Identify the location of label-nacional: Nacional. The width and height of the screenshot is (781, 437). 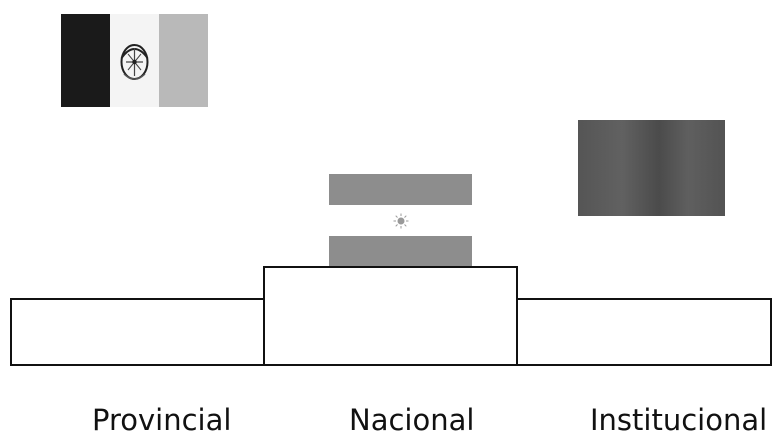
(412, 420).